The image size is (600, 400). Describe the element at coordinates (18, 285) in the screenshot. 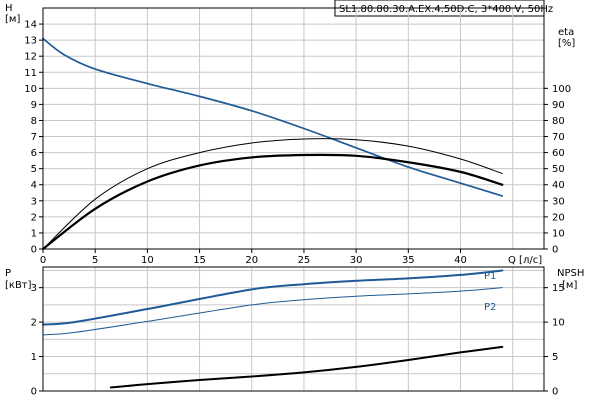

I see `bottom-y-left-label-line2: [кВт]` at that location.